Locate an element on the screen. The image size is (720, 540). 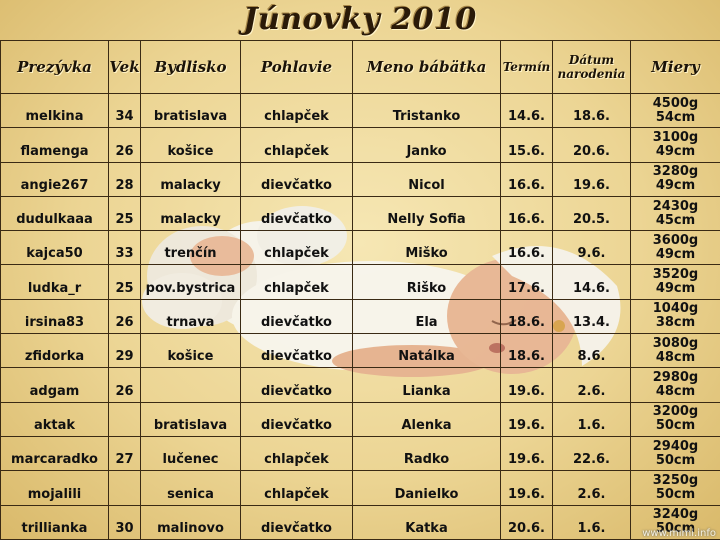
cell-city: trnava is located at coordinates (190, 316).